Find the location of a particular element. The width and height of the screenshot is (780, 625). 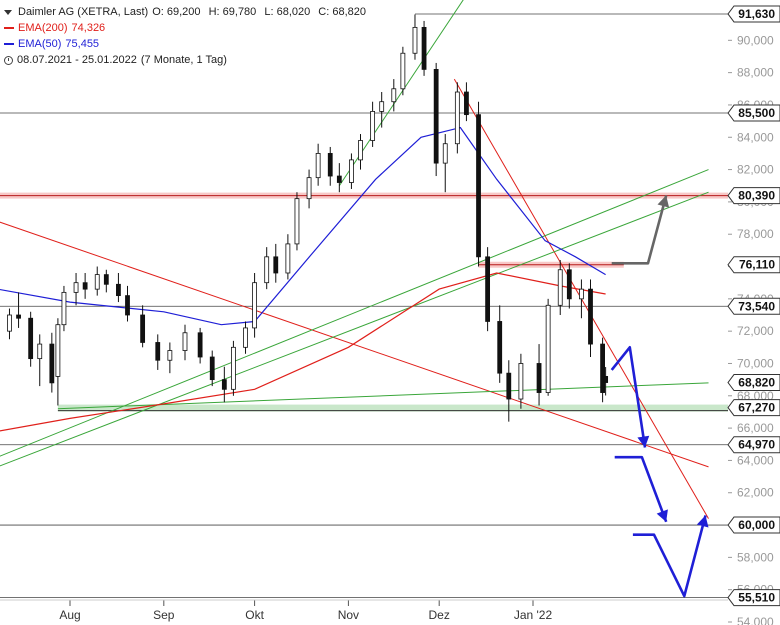

price-tag-label: 76,110 is located at coordinates (757, 265).